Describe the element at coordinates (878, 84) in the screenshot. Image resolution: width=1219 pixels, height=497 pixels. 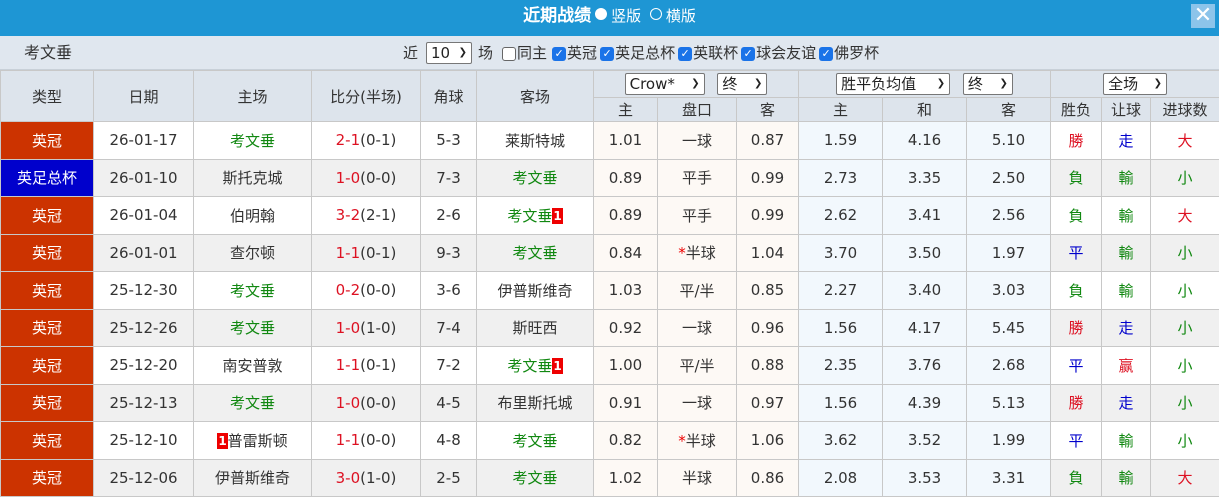
I see `eu-type-value: 胜平负均值` at that location.